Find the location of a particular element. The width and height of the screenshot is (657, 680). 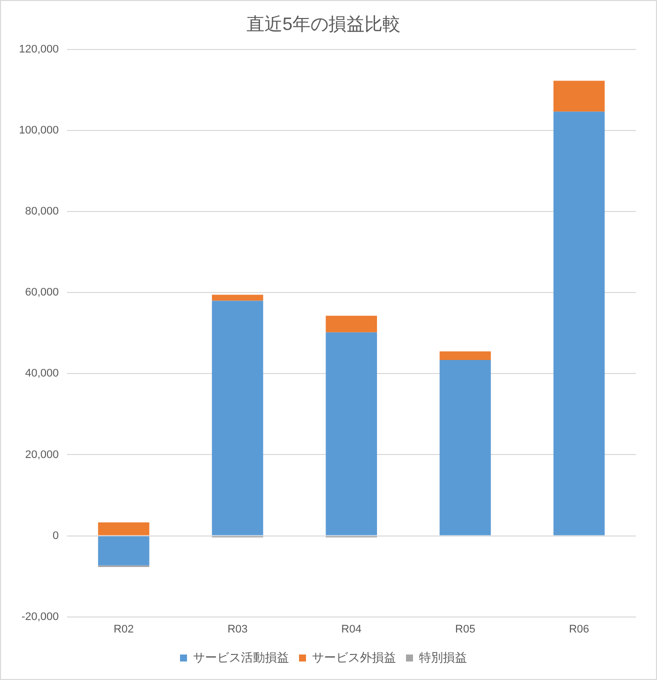

x-tick-label: R02 is located at coordinates (124, 629).